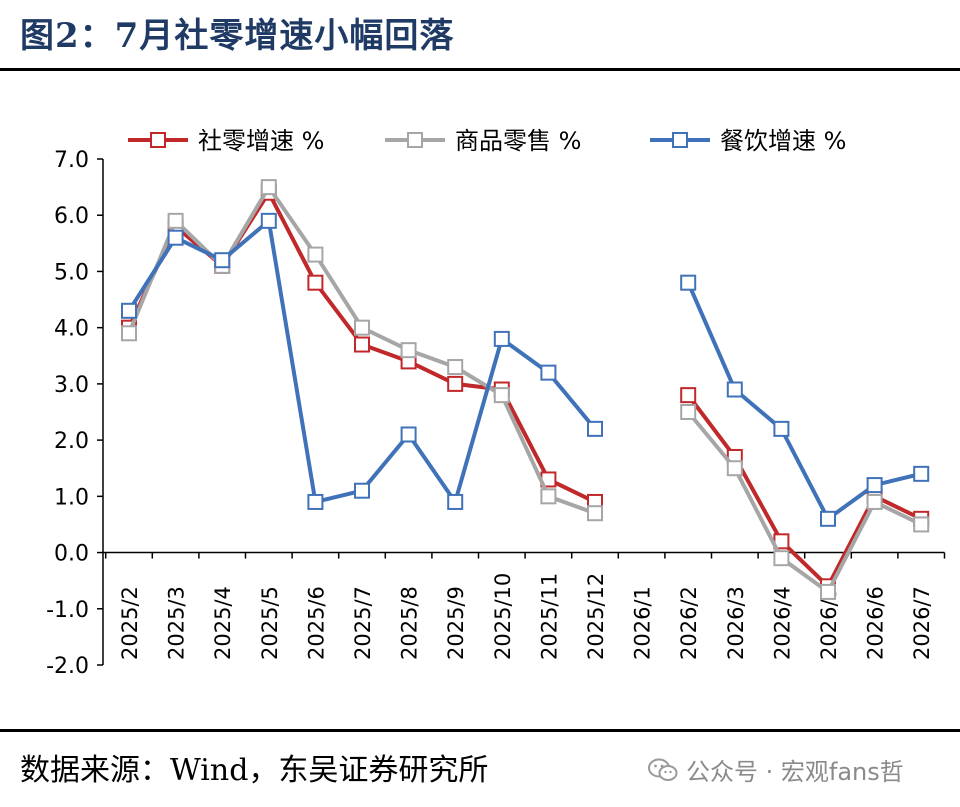 This screenshot has height=807, width=960. I want to click on legend-label: 餐饮增速 %, so click(783, 141).